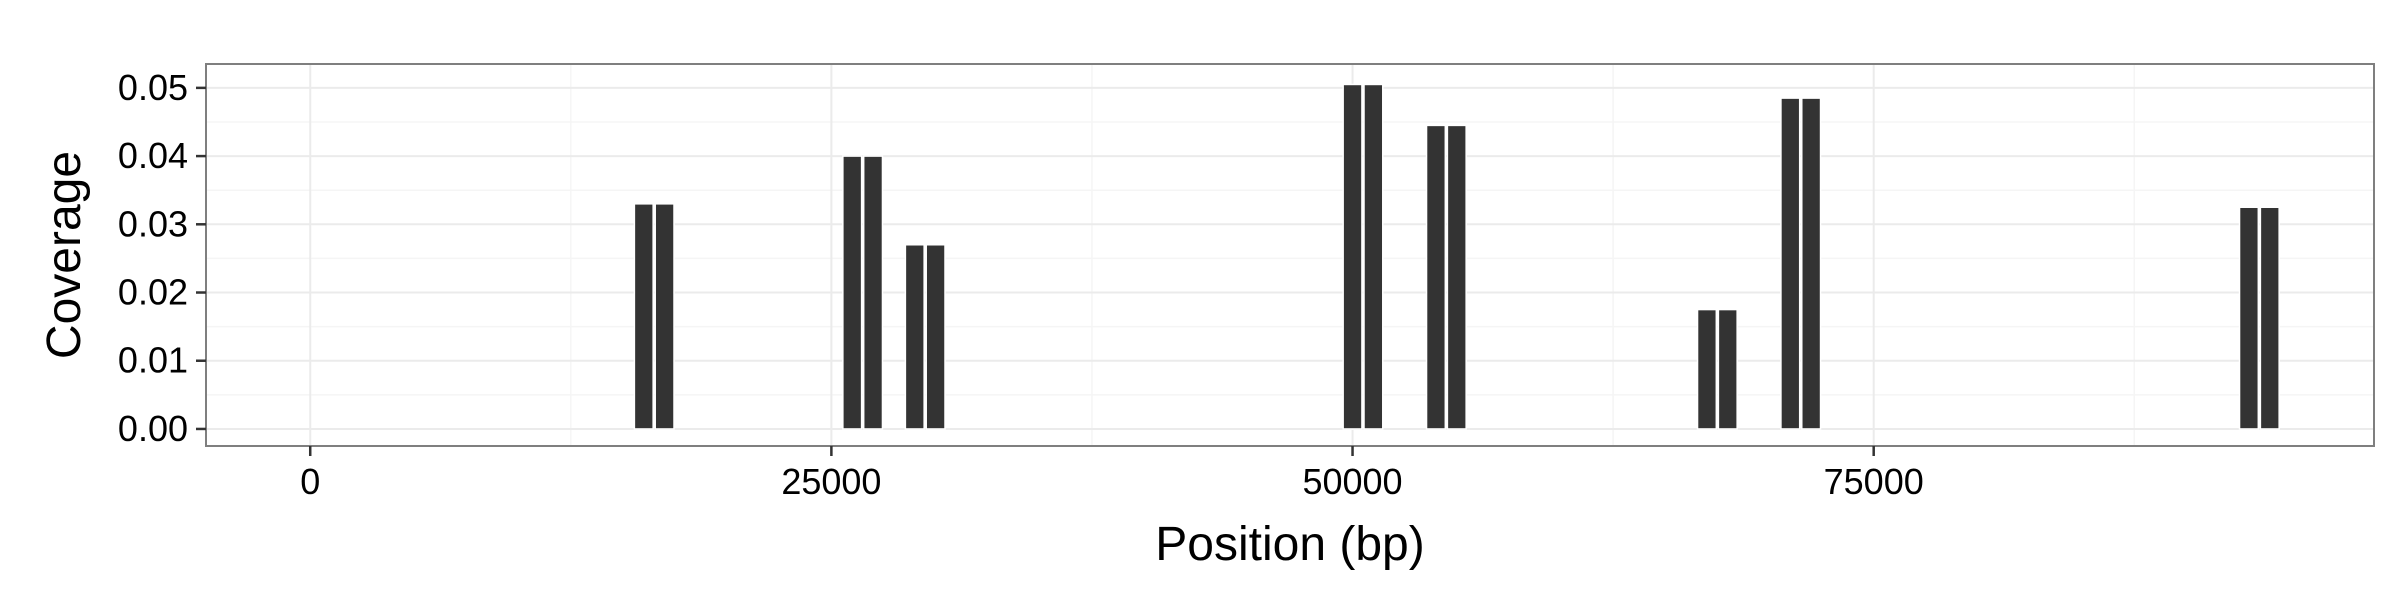  Describe the element at coordinates (153, 155) in the screenshot. I see `y-tick-label: 0.04` at that location.